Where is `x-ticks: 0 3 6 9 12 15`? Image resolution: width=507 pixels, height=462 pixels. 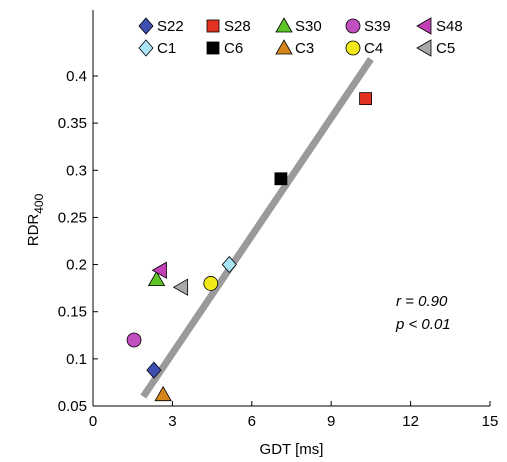 x-ticks: 0 3 6 9 12 15 is located at coordinates (294, 415).